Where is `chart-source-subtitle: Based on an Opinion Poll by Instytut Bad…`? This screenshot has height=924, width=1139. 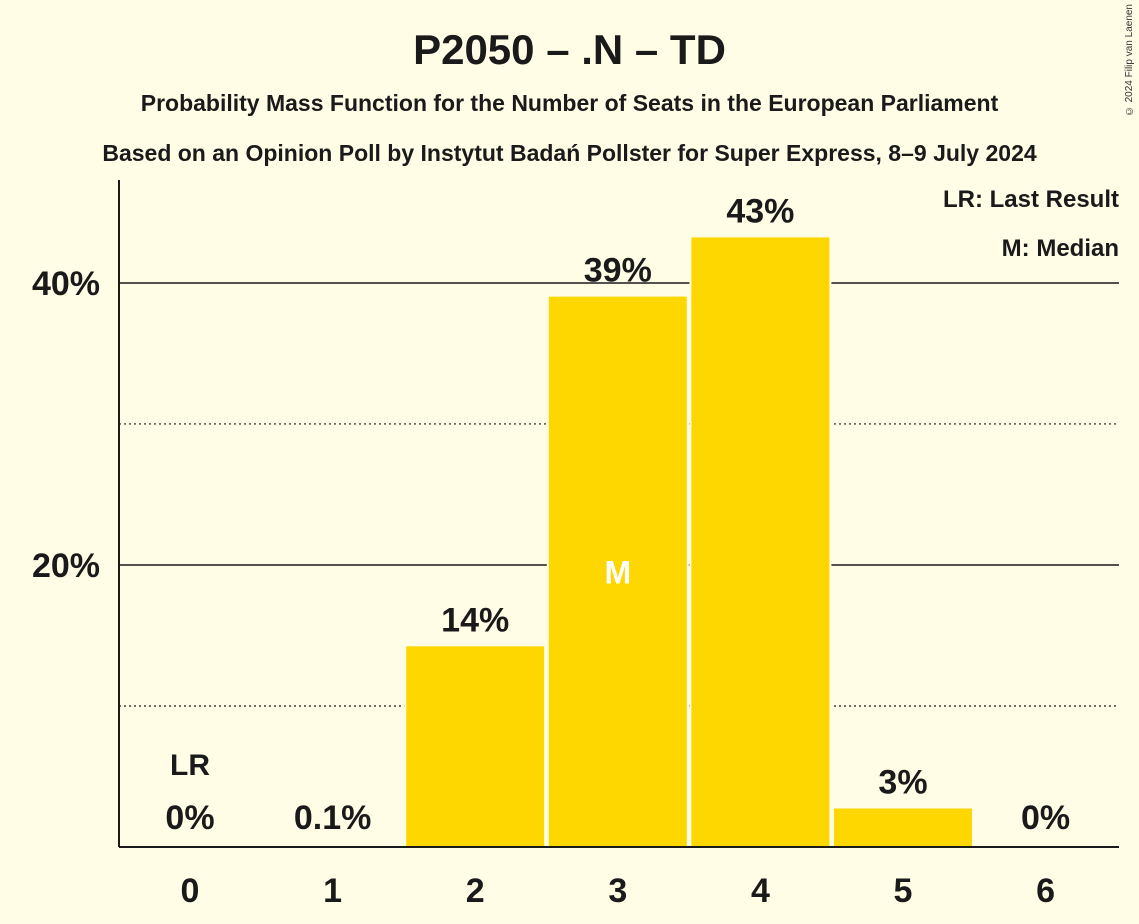
chart-source-subtitle: Based on an Opinion Poll by Instytut Bad… is located at coordinates (569, 153).